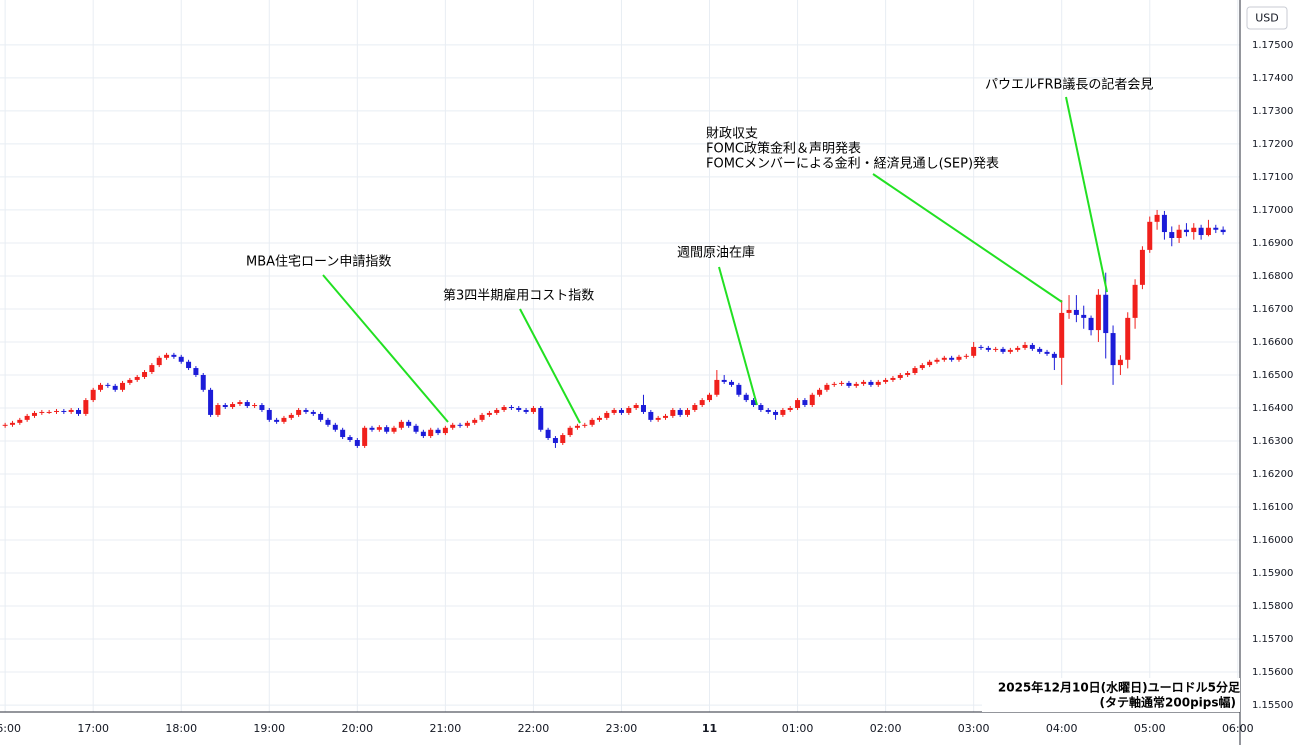 Image resolution: width=1300 pixels, height=745 pixels. Describe the element at coordinates (1272, 276) in the screenshot. I see `y-tick-label: 1.16800` at that location.